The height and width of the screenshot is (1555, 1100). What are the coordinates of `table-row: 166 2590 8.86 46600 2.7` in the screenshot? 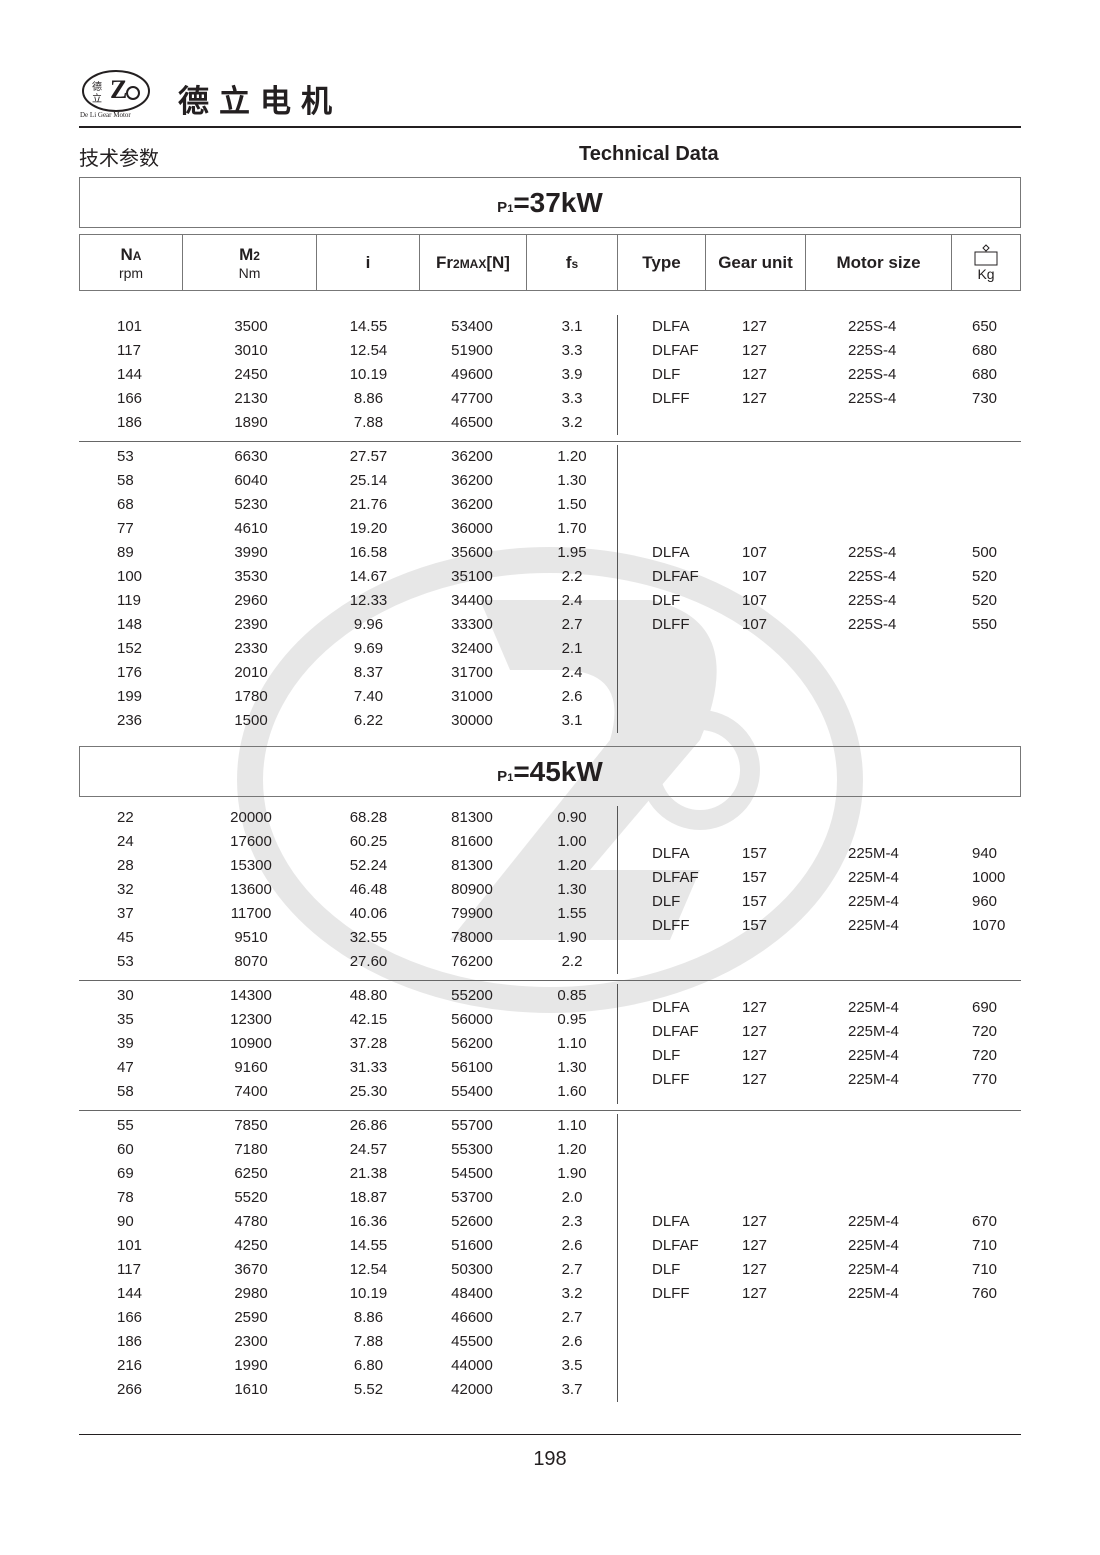 It's located at (348, 1318).